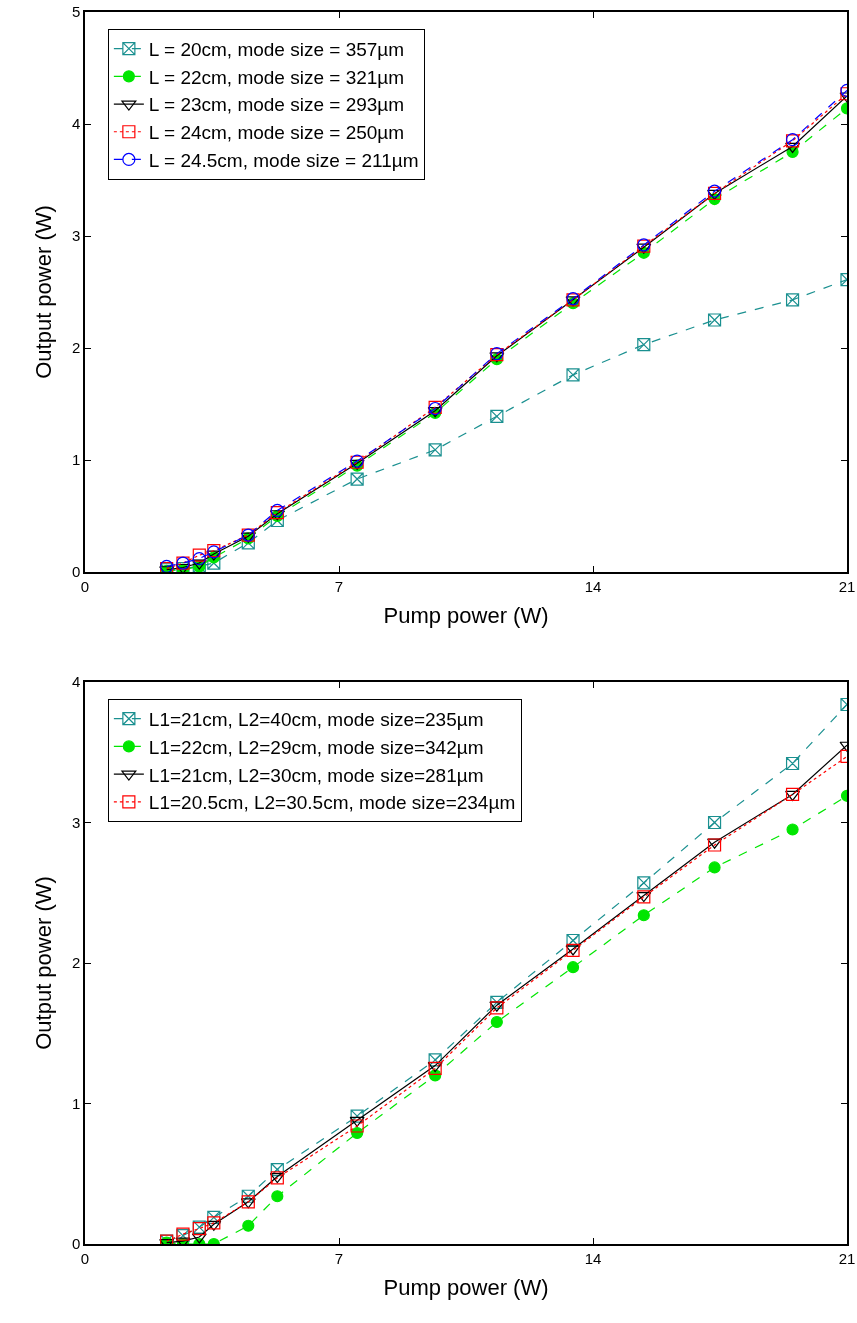 The image size is (857, 1323). What do you see at coordinates (276, 50) in the screenshot?
I see `legend-label: L = 20cm, mode size = 357µm` at bounding box center [276, 50].